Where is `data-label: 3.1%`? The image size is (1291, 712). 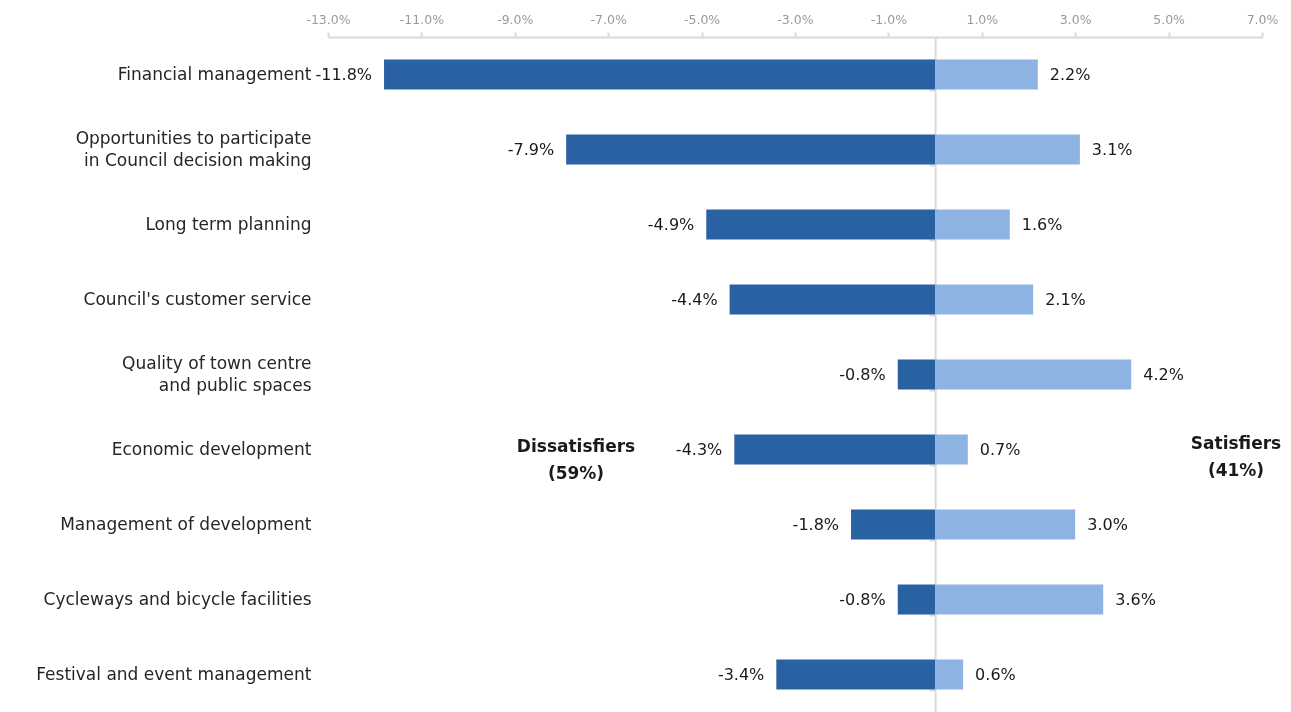
data-label: 3.1% is located at coordinates (1112, 149).